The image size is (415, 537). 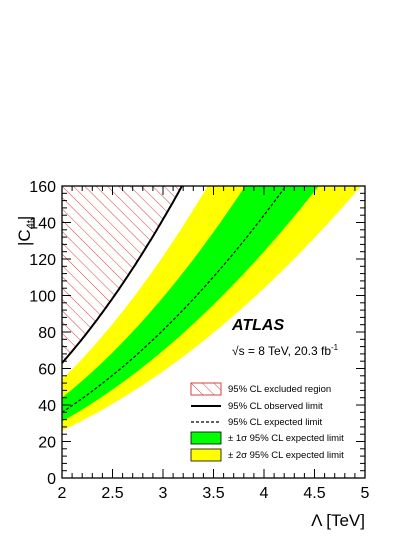 I want to click on y-axis-title: |C4t|, so click(x=26, y=231).